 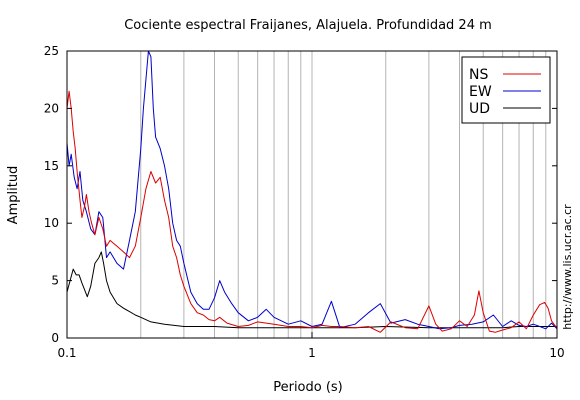 What do you see at coordinates (479, 109) in the screenshot?
I see `legend-label: UD` at bounding box center [479, 109].